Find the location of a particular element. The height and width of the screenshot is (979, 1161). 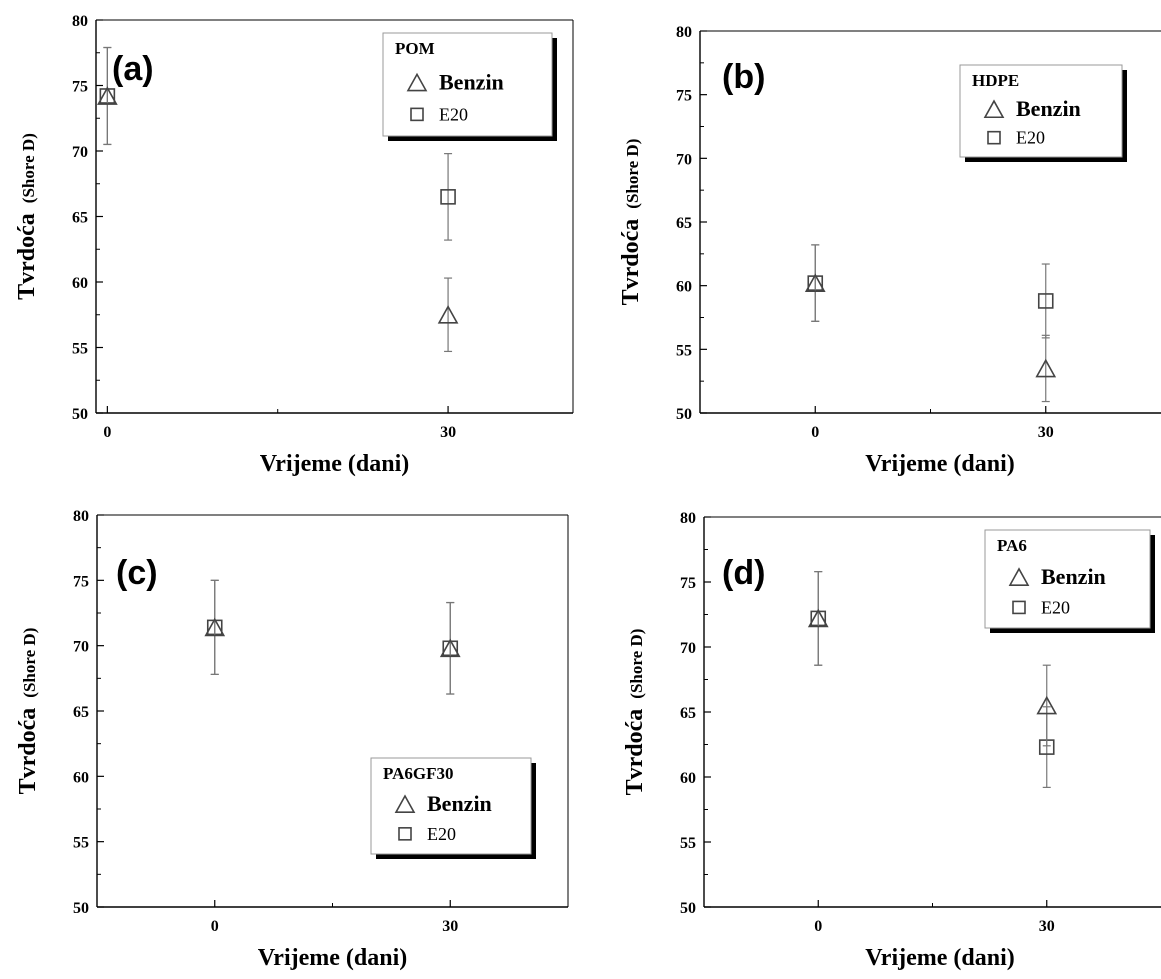

legend-title: HDPE is located at coordinates (995, 80).